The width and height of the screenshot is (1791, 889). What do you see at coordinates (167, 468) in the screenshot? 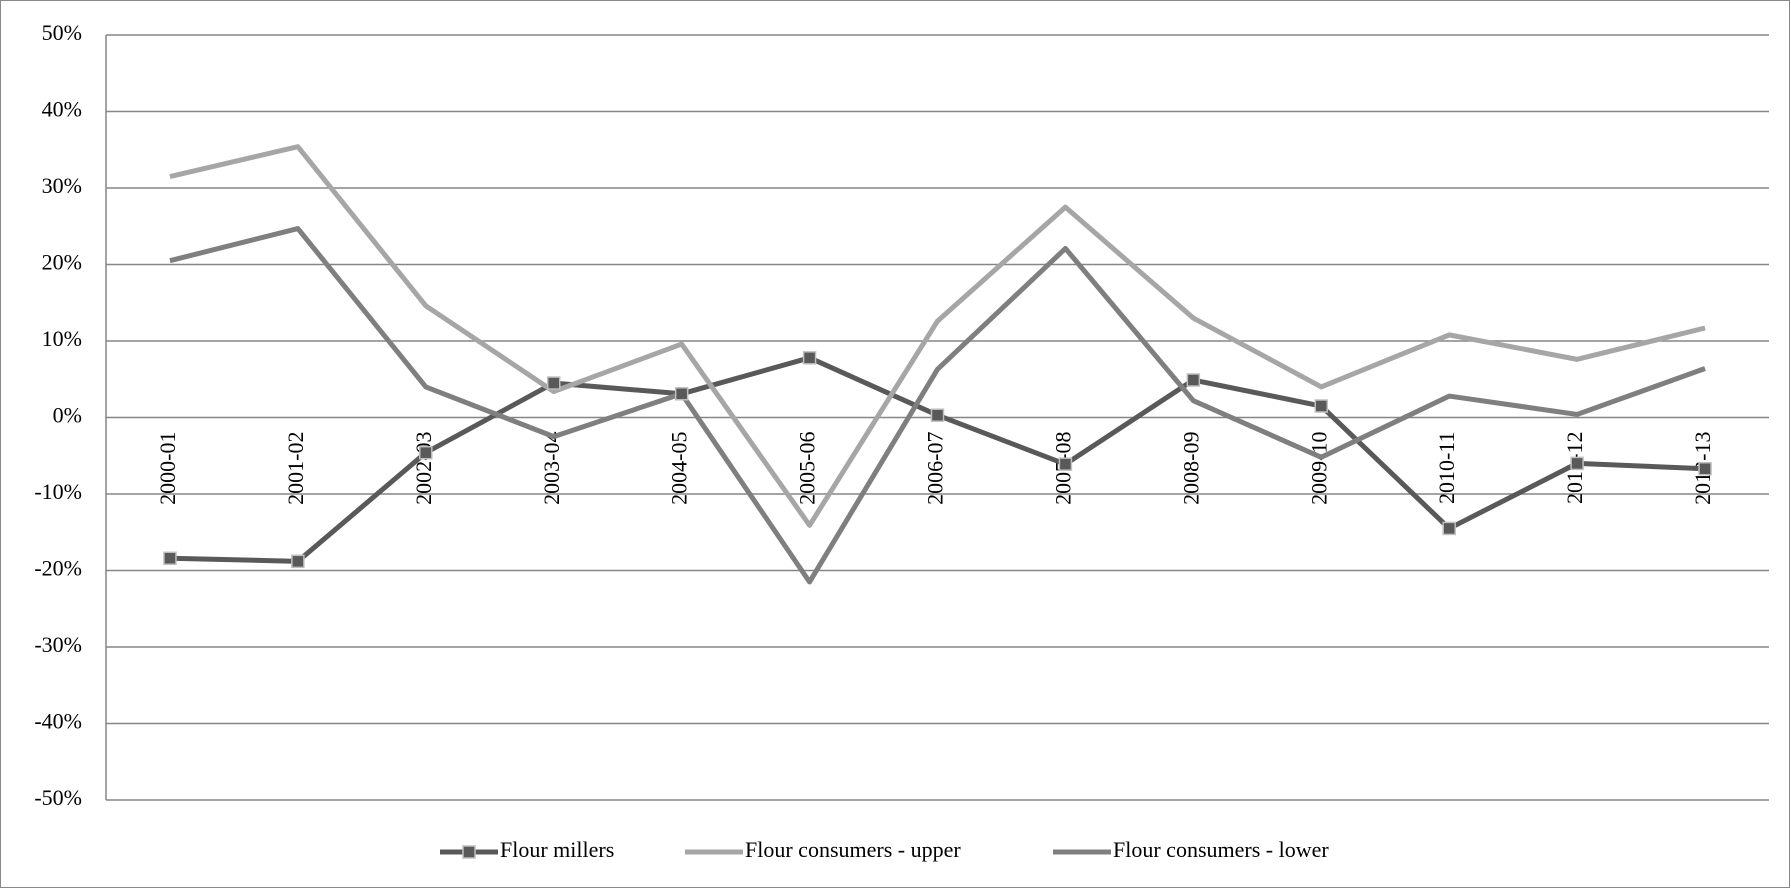
I see `x-tick-label: 2000-01` at bounding box center [167, 468].